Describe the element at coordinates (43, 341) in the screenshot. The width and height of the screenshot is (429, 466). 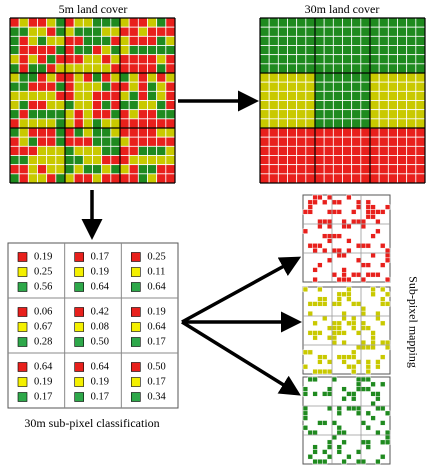
I see `fraction: 0.28` at that location.